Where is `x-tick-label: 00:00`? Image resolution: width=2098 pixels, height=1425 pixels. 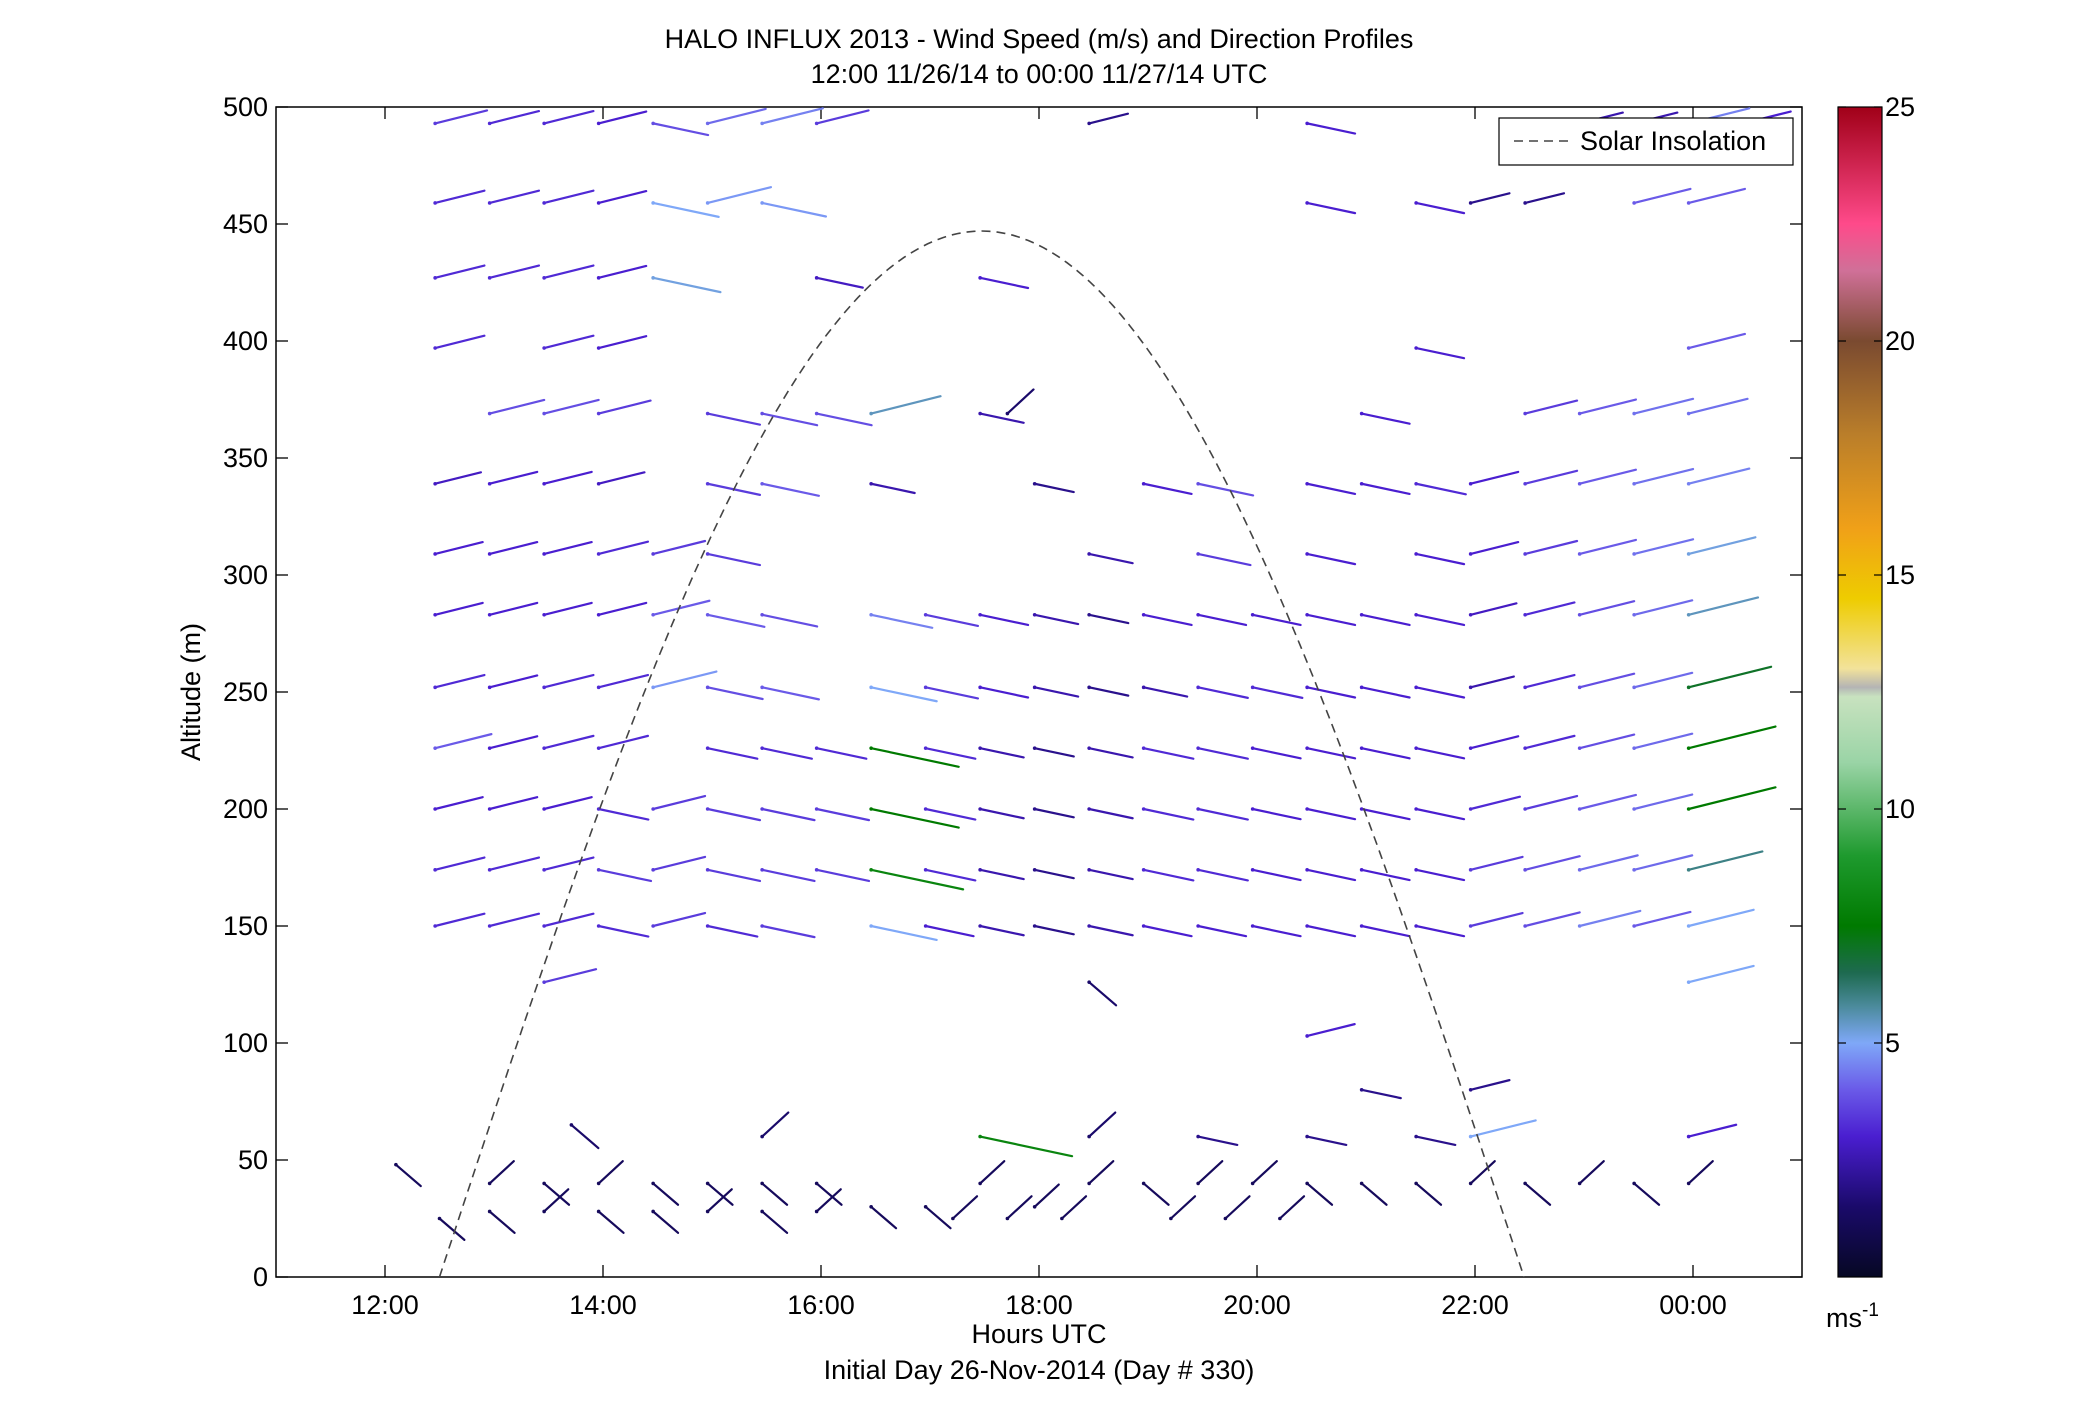
x-tick-label: 00:00 is located at coordinates (1693, 1305).